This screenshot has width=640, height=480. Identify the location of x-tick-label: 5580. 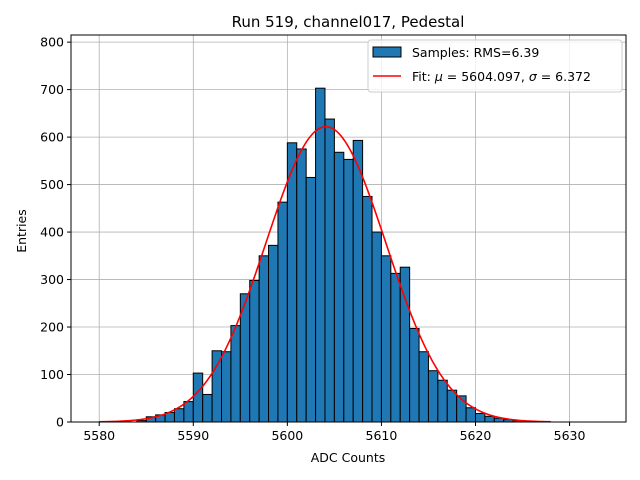
(99, 435).